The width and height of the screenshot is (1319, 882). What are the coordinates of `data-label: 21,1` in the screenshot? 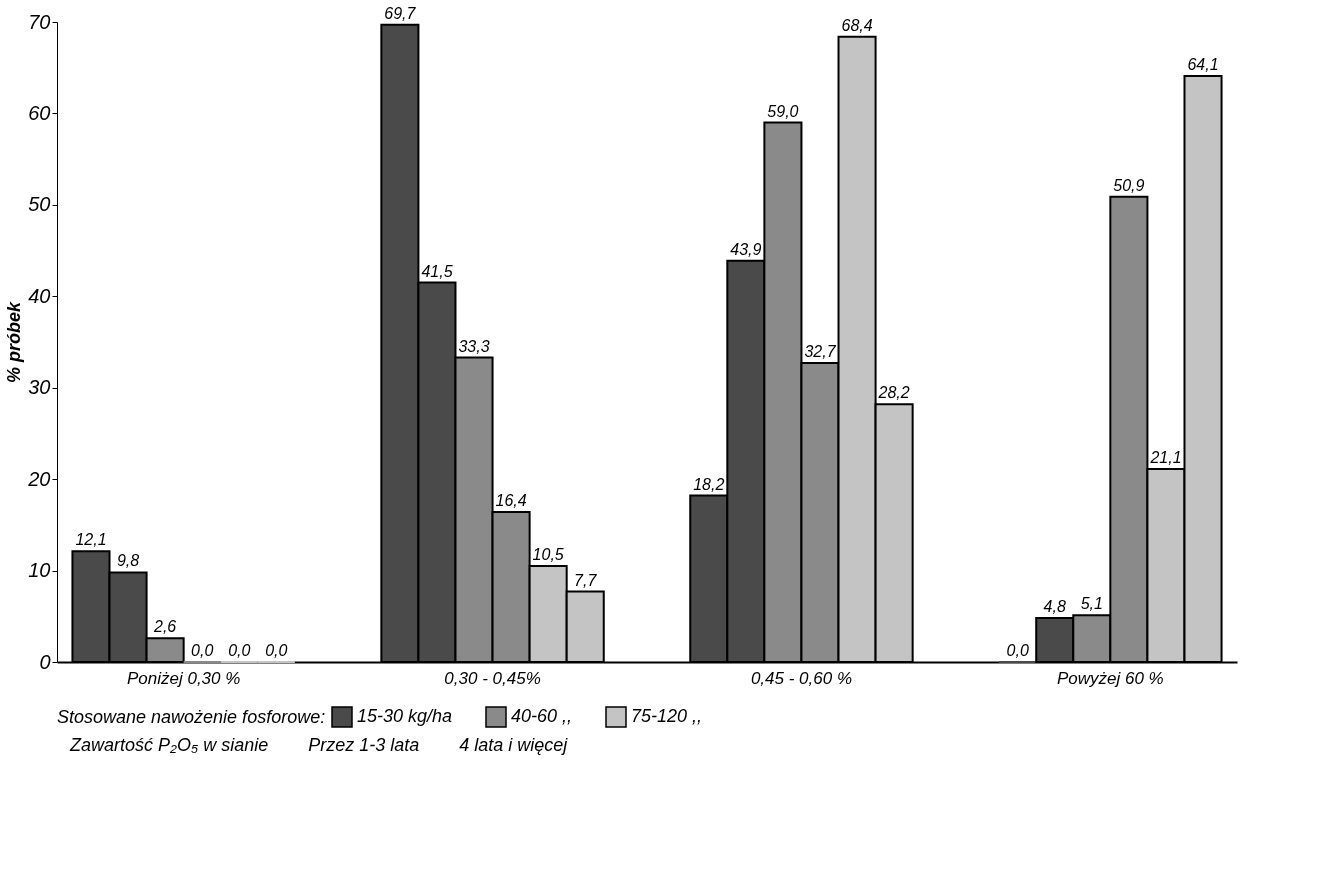 It's located at (1165, 458).